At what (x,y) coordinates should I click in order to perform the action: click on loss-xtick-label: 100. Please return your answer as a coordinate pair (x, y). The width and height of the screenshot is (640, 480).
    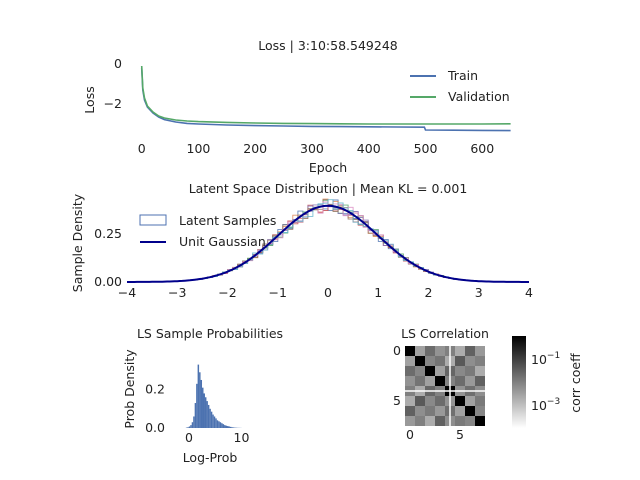
    Looking at the image, I should click on (199, 148).